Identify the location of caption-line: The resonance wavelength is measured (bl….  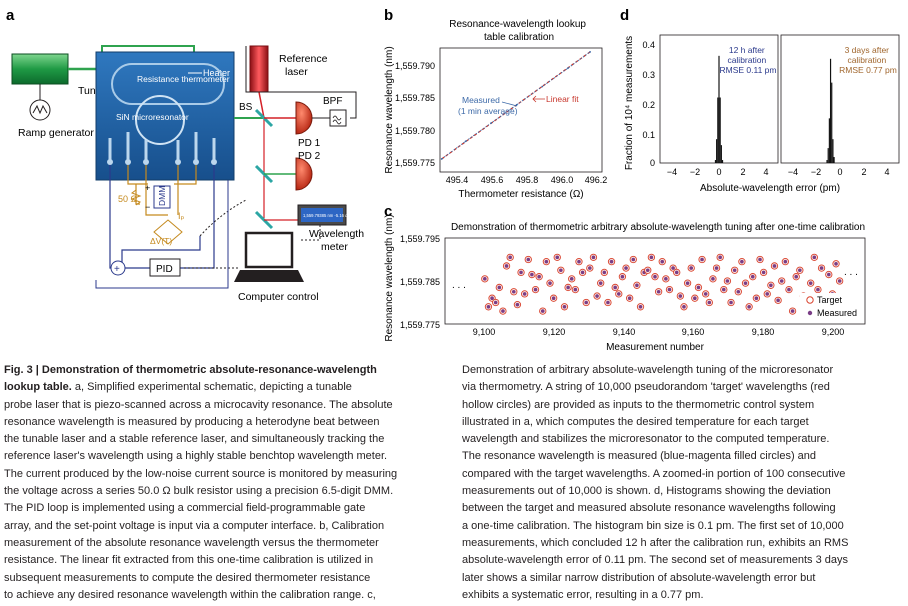
(639, 456).